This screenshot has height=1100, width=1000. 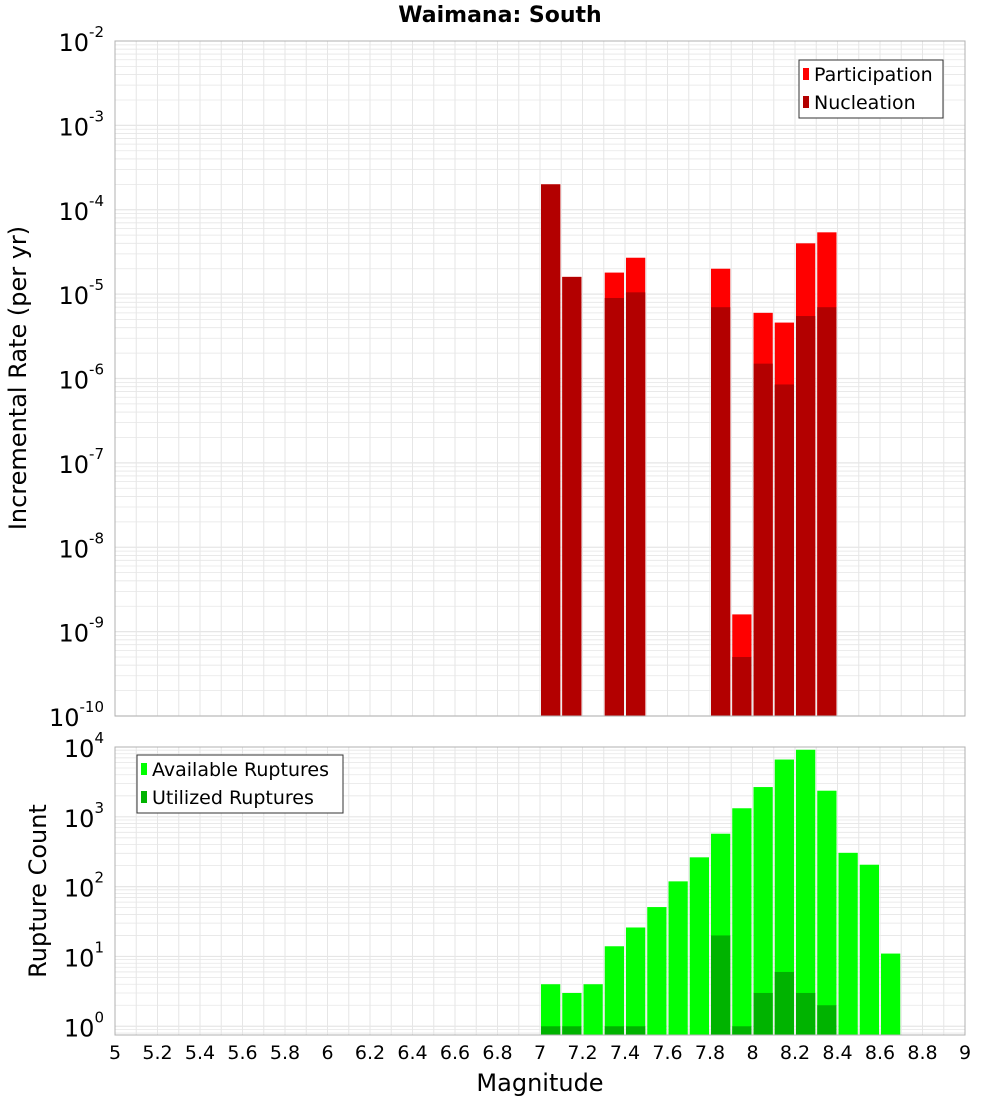 I want to click on y-tick-label: 10⁻⁵, so click(x=81, y=293).